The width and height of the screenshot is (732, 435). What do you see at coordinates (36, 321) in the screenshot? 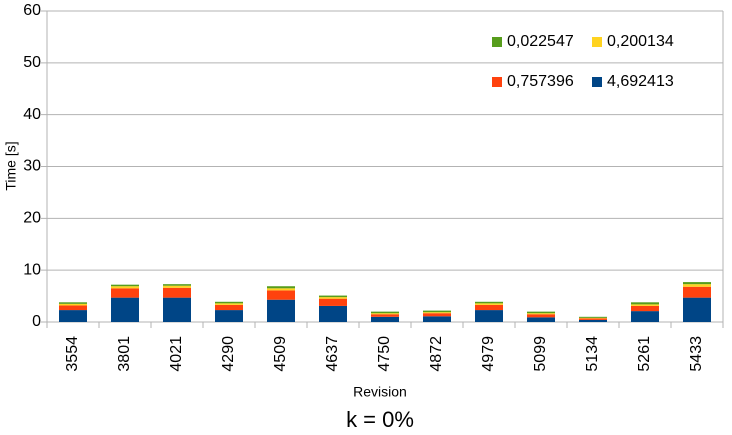
I see `y-tick-label: 0` at bounding box center [36, 321].